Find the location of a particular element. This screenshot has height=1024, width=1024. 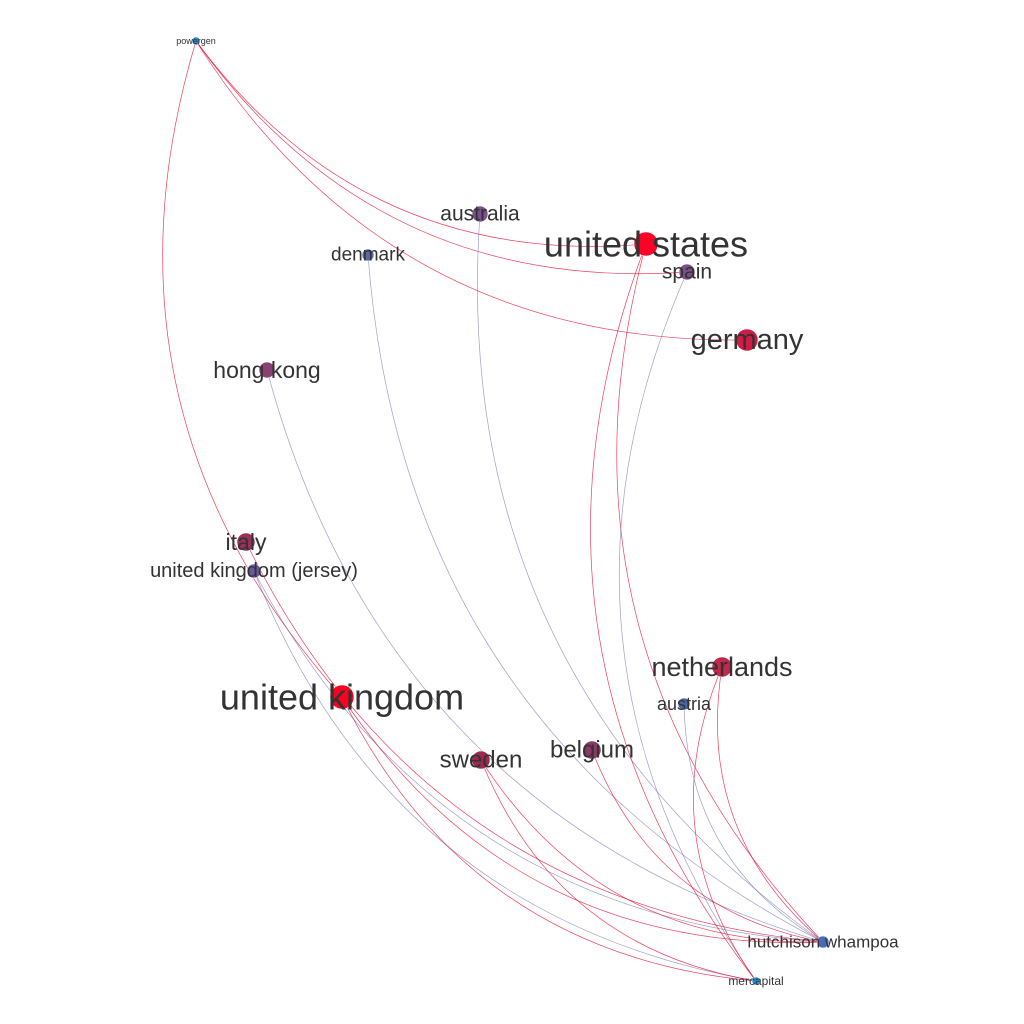

node-austria is located at coordinates (684, 704).